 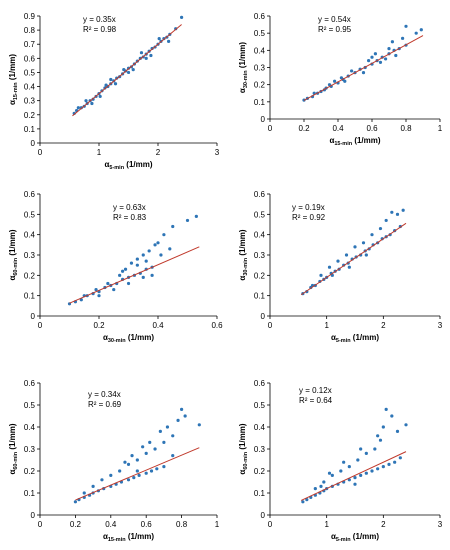 What do you see at coordinates (100, 29) in the screenshot?
I see `r-squared-label: R² = 0.98` at bounding box center [100, 29].